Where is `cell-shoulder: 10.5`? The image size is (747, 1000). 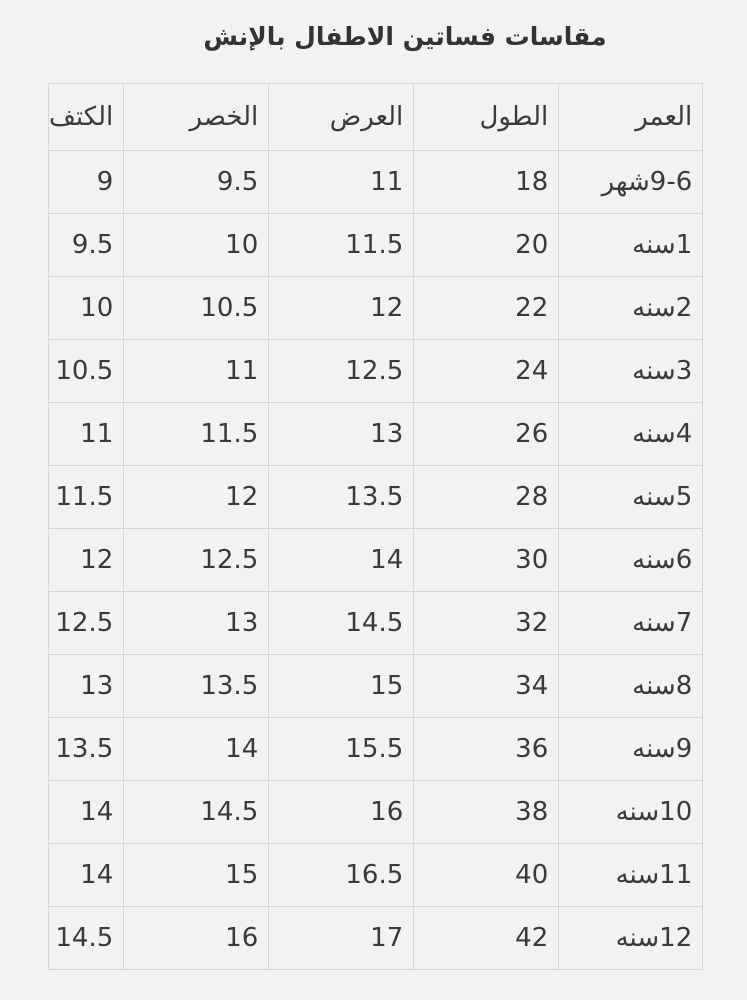 cell-shoulder: 10.5 is located at coordinates (86, 371).